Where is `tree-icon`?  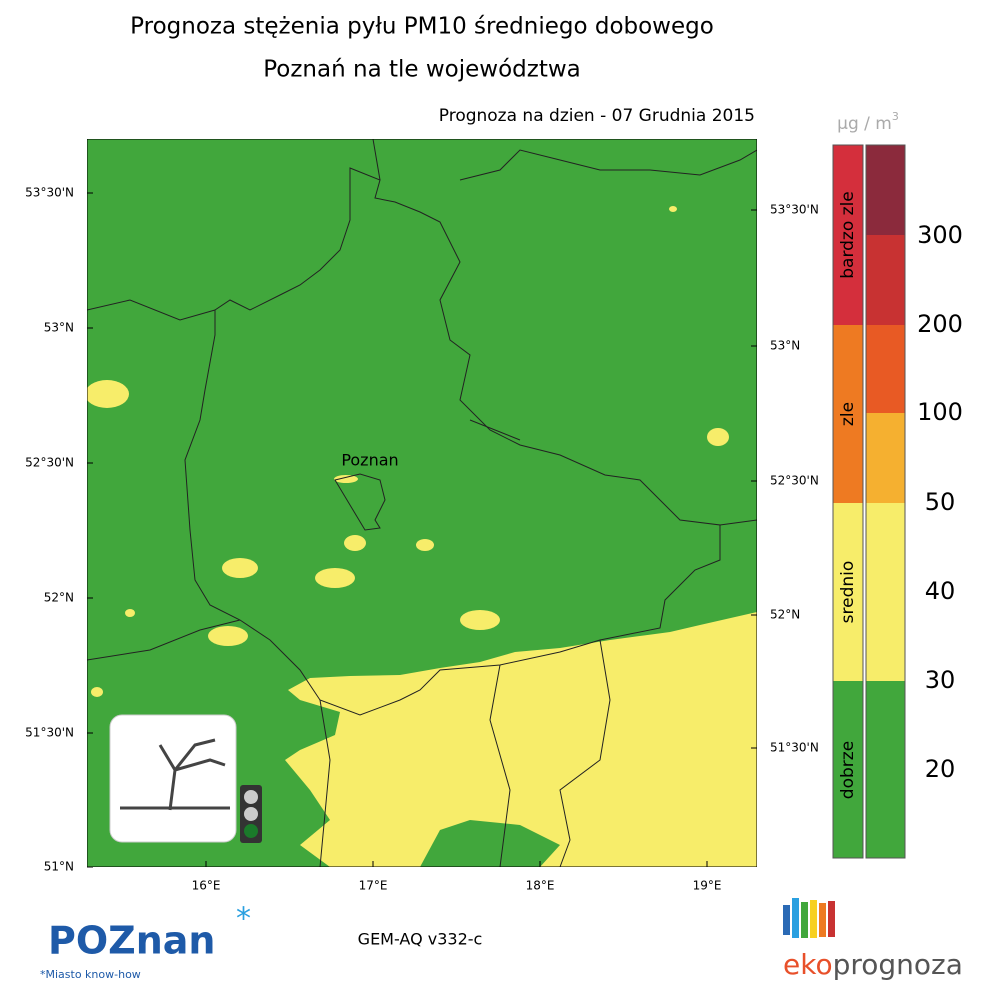
tree-icon is located at coordinates (175, 774).